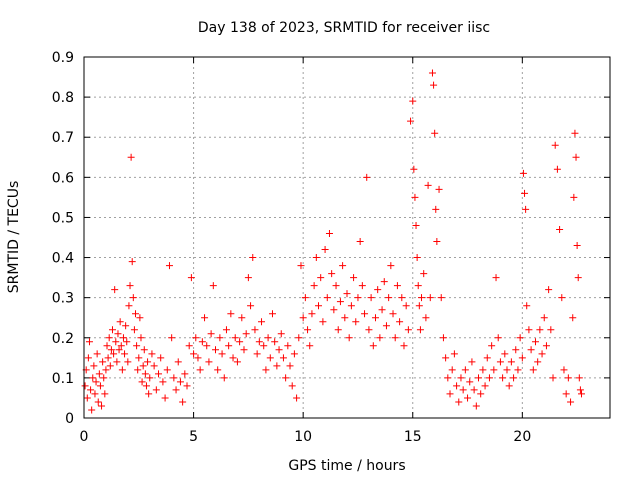  What do you see at coordinates (193, 437) in the screenshot?
I see `x-tick-label: 5` at bounding box center [193, 437].